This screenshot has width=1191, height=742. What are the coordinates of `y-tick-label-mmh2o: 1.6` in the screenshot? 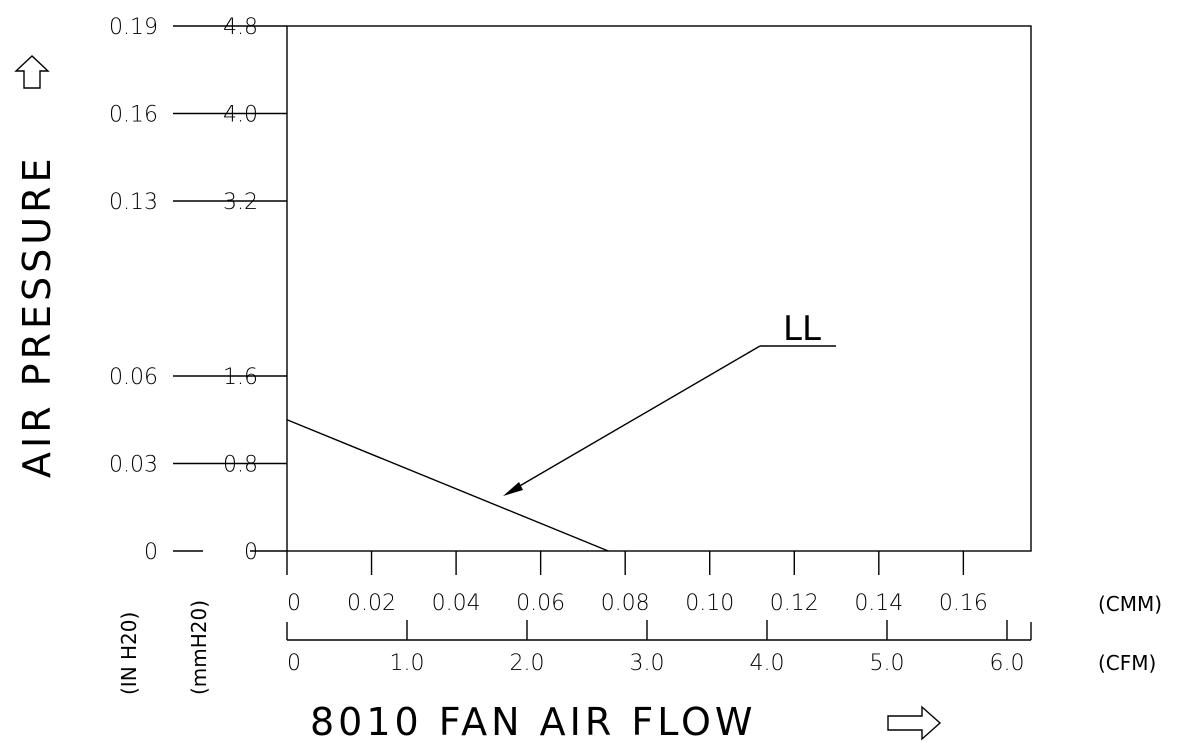 It's located at (240, 377).